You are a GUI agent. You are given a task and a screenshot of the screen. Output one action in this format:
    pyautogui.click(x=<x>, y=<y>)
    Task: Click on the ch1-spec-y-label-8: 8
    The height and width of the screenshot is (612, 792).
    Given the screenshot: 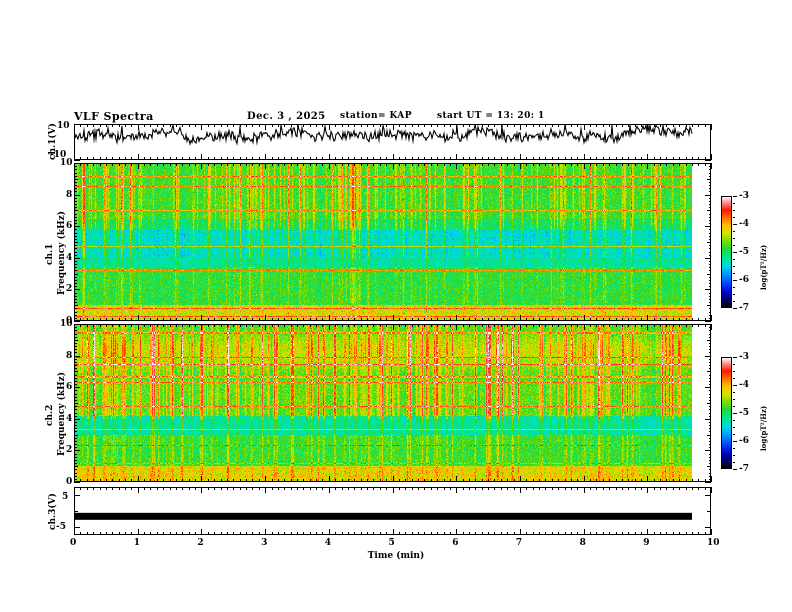 What is the action you would take?
    pyautogui.click(x=69, y=194)
    